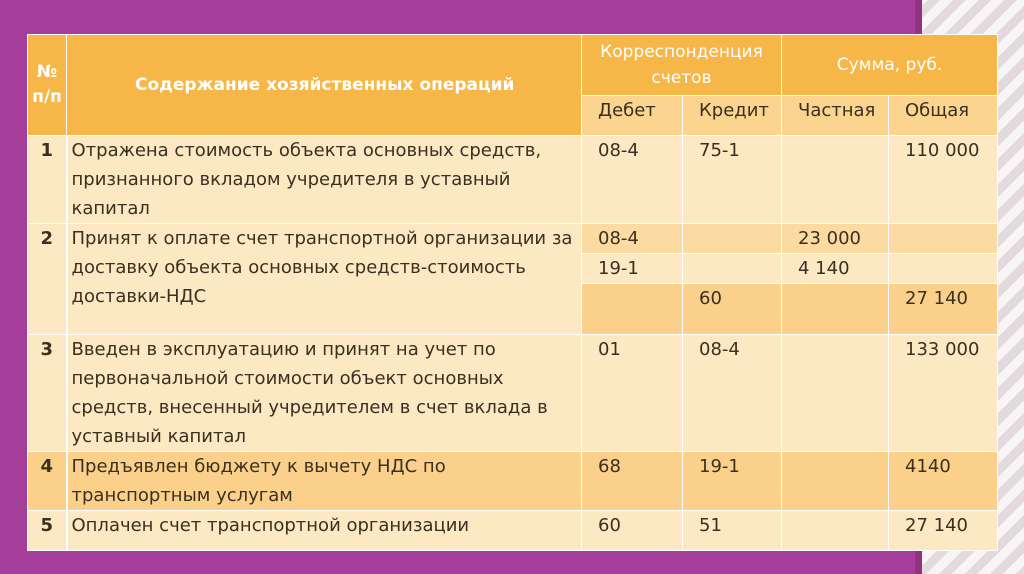 This screenshot has width=1024, height=574. I want to click on header-total: Общая, so click(943, 115).